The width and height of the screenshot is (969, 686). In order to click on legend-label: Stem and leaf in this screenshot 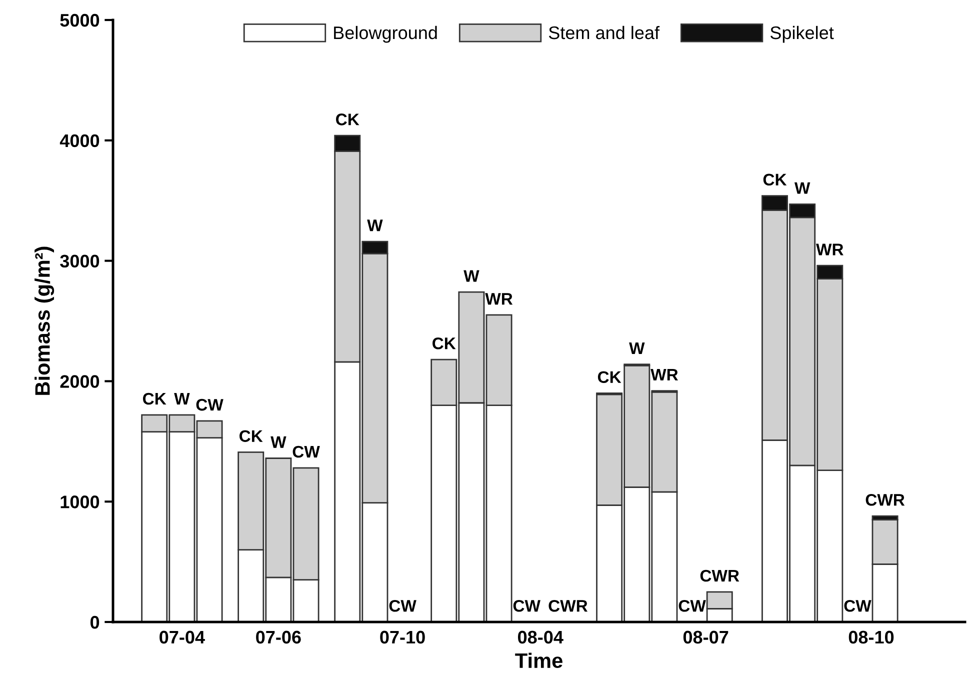, I will do `click(604, 33)`.